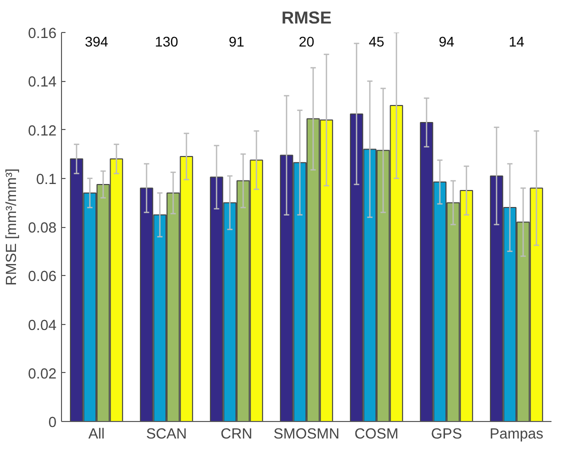 The height and width of the screenshot is (451, 572). What do you see at coordinates (96, 42) in the screenshot?
I see `annotation: 394` at bounding box center [96, 42].